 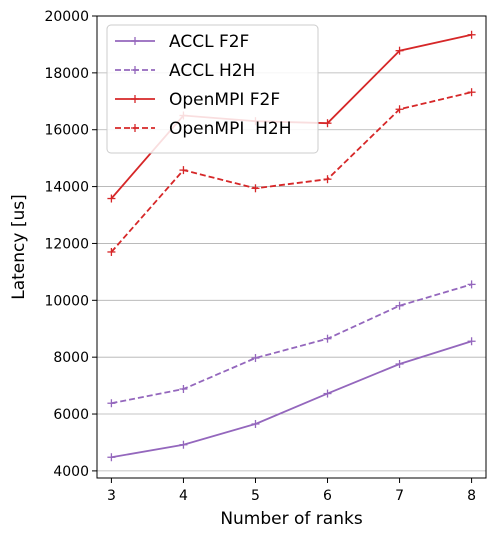 What do you see at coordinates (71, 358) in the screenshot?
I see `y-tick-label: 8000` at bounding box center [71, 358].